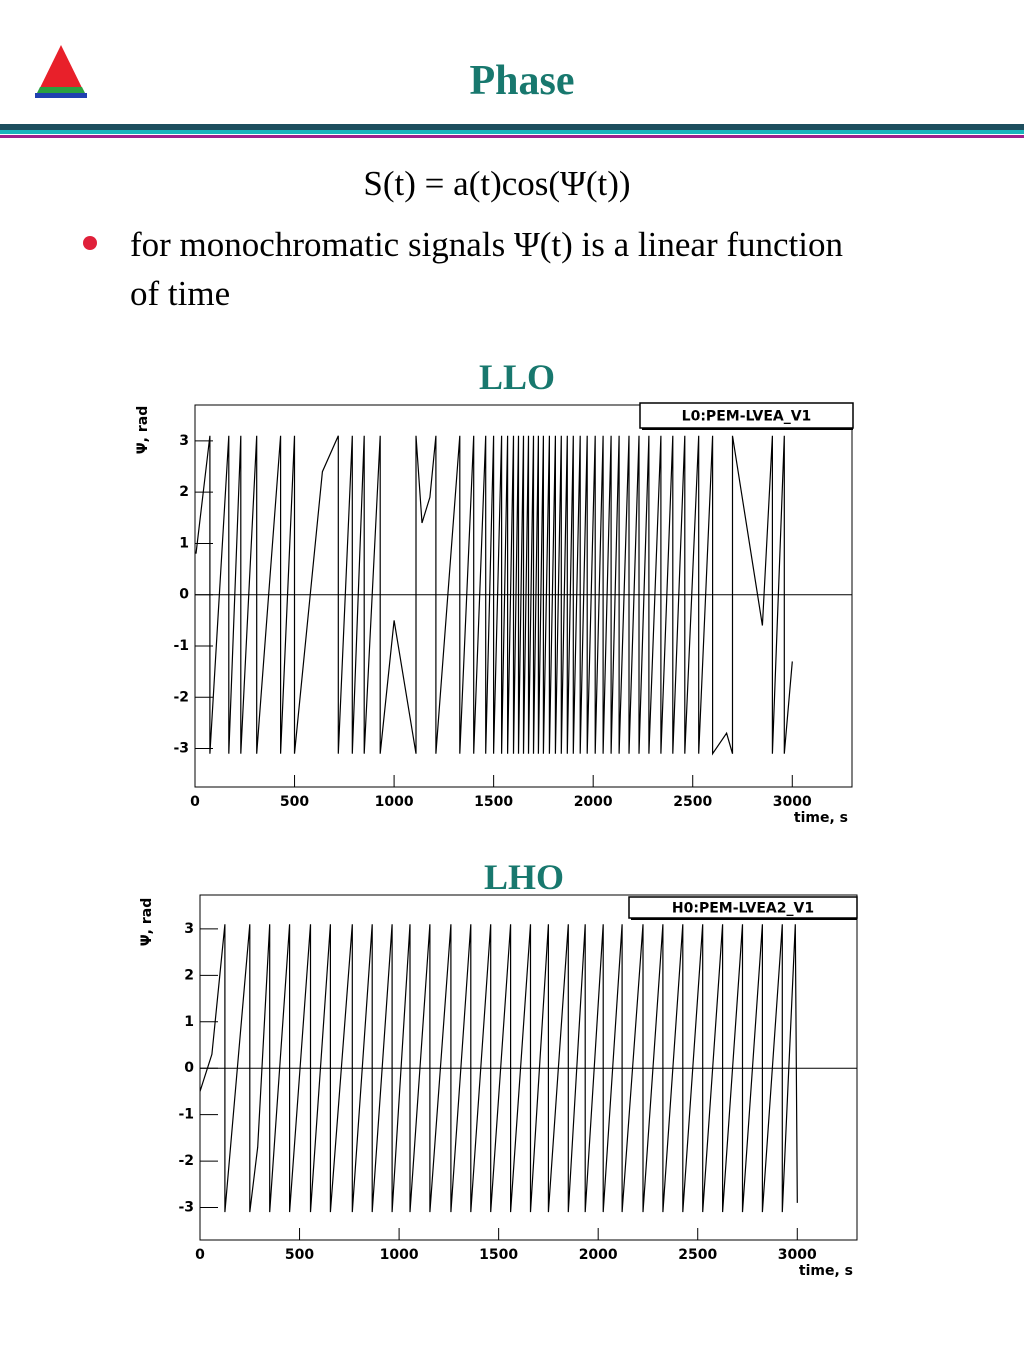  Describe the element at coordinates (743, 909) in the screenshot. I see `legend-label: H0:PEM-LVEA2_V1` at that location.